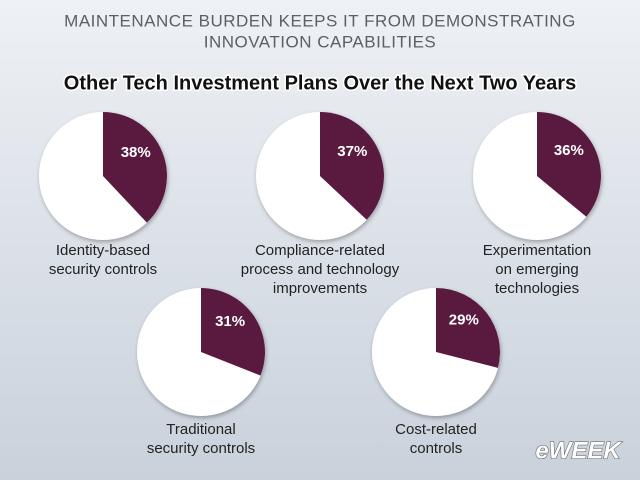 This screenshot has width=640, height=480. I want to click on pie-title: process and technology, so click(320, 269).